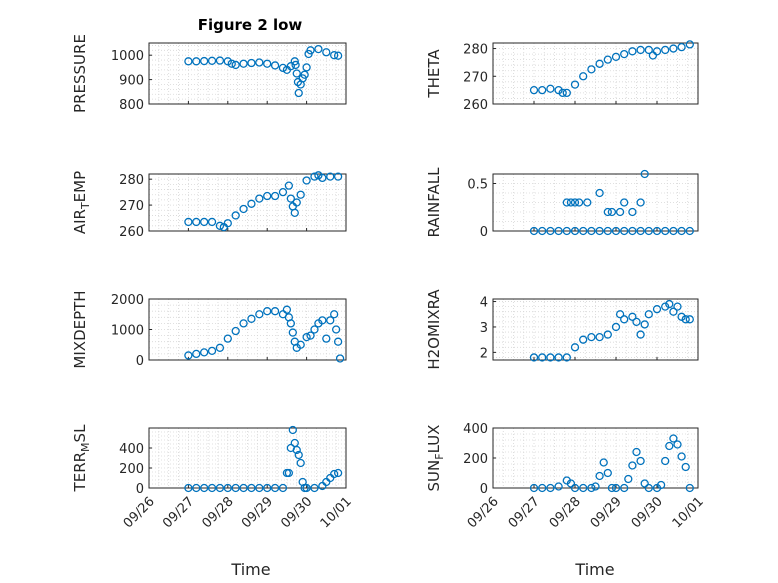 The image size is (778, 583). I want to click on y-tick-label: 0, so click(140, 489).